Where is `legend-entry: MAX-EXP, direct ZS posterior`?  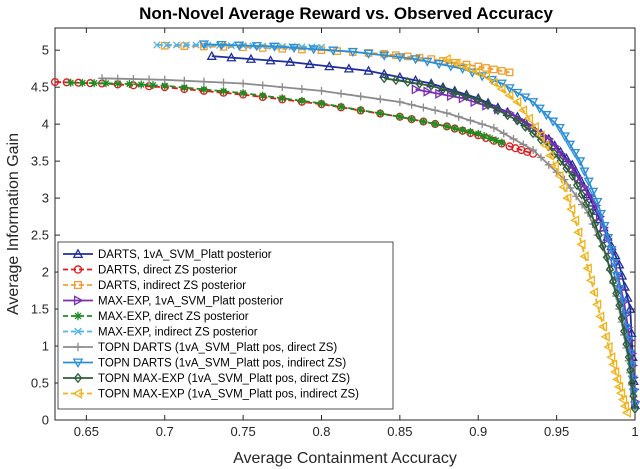 legend-entry: MAX-EXP, direct ZS posterior is located at coordinates (156, 317).